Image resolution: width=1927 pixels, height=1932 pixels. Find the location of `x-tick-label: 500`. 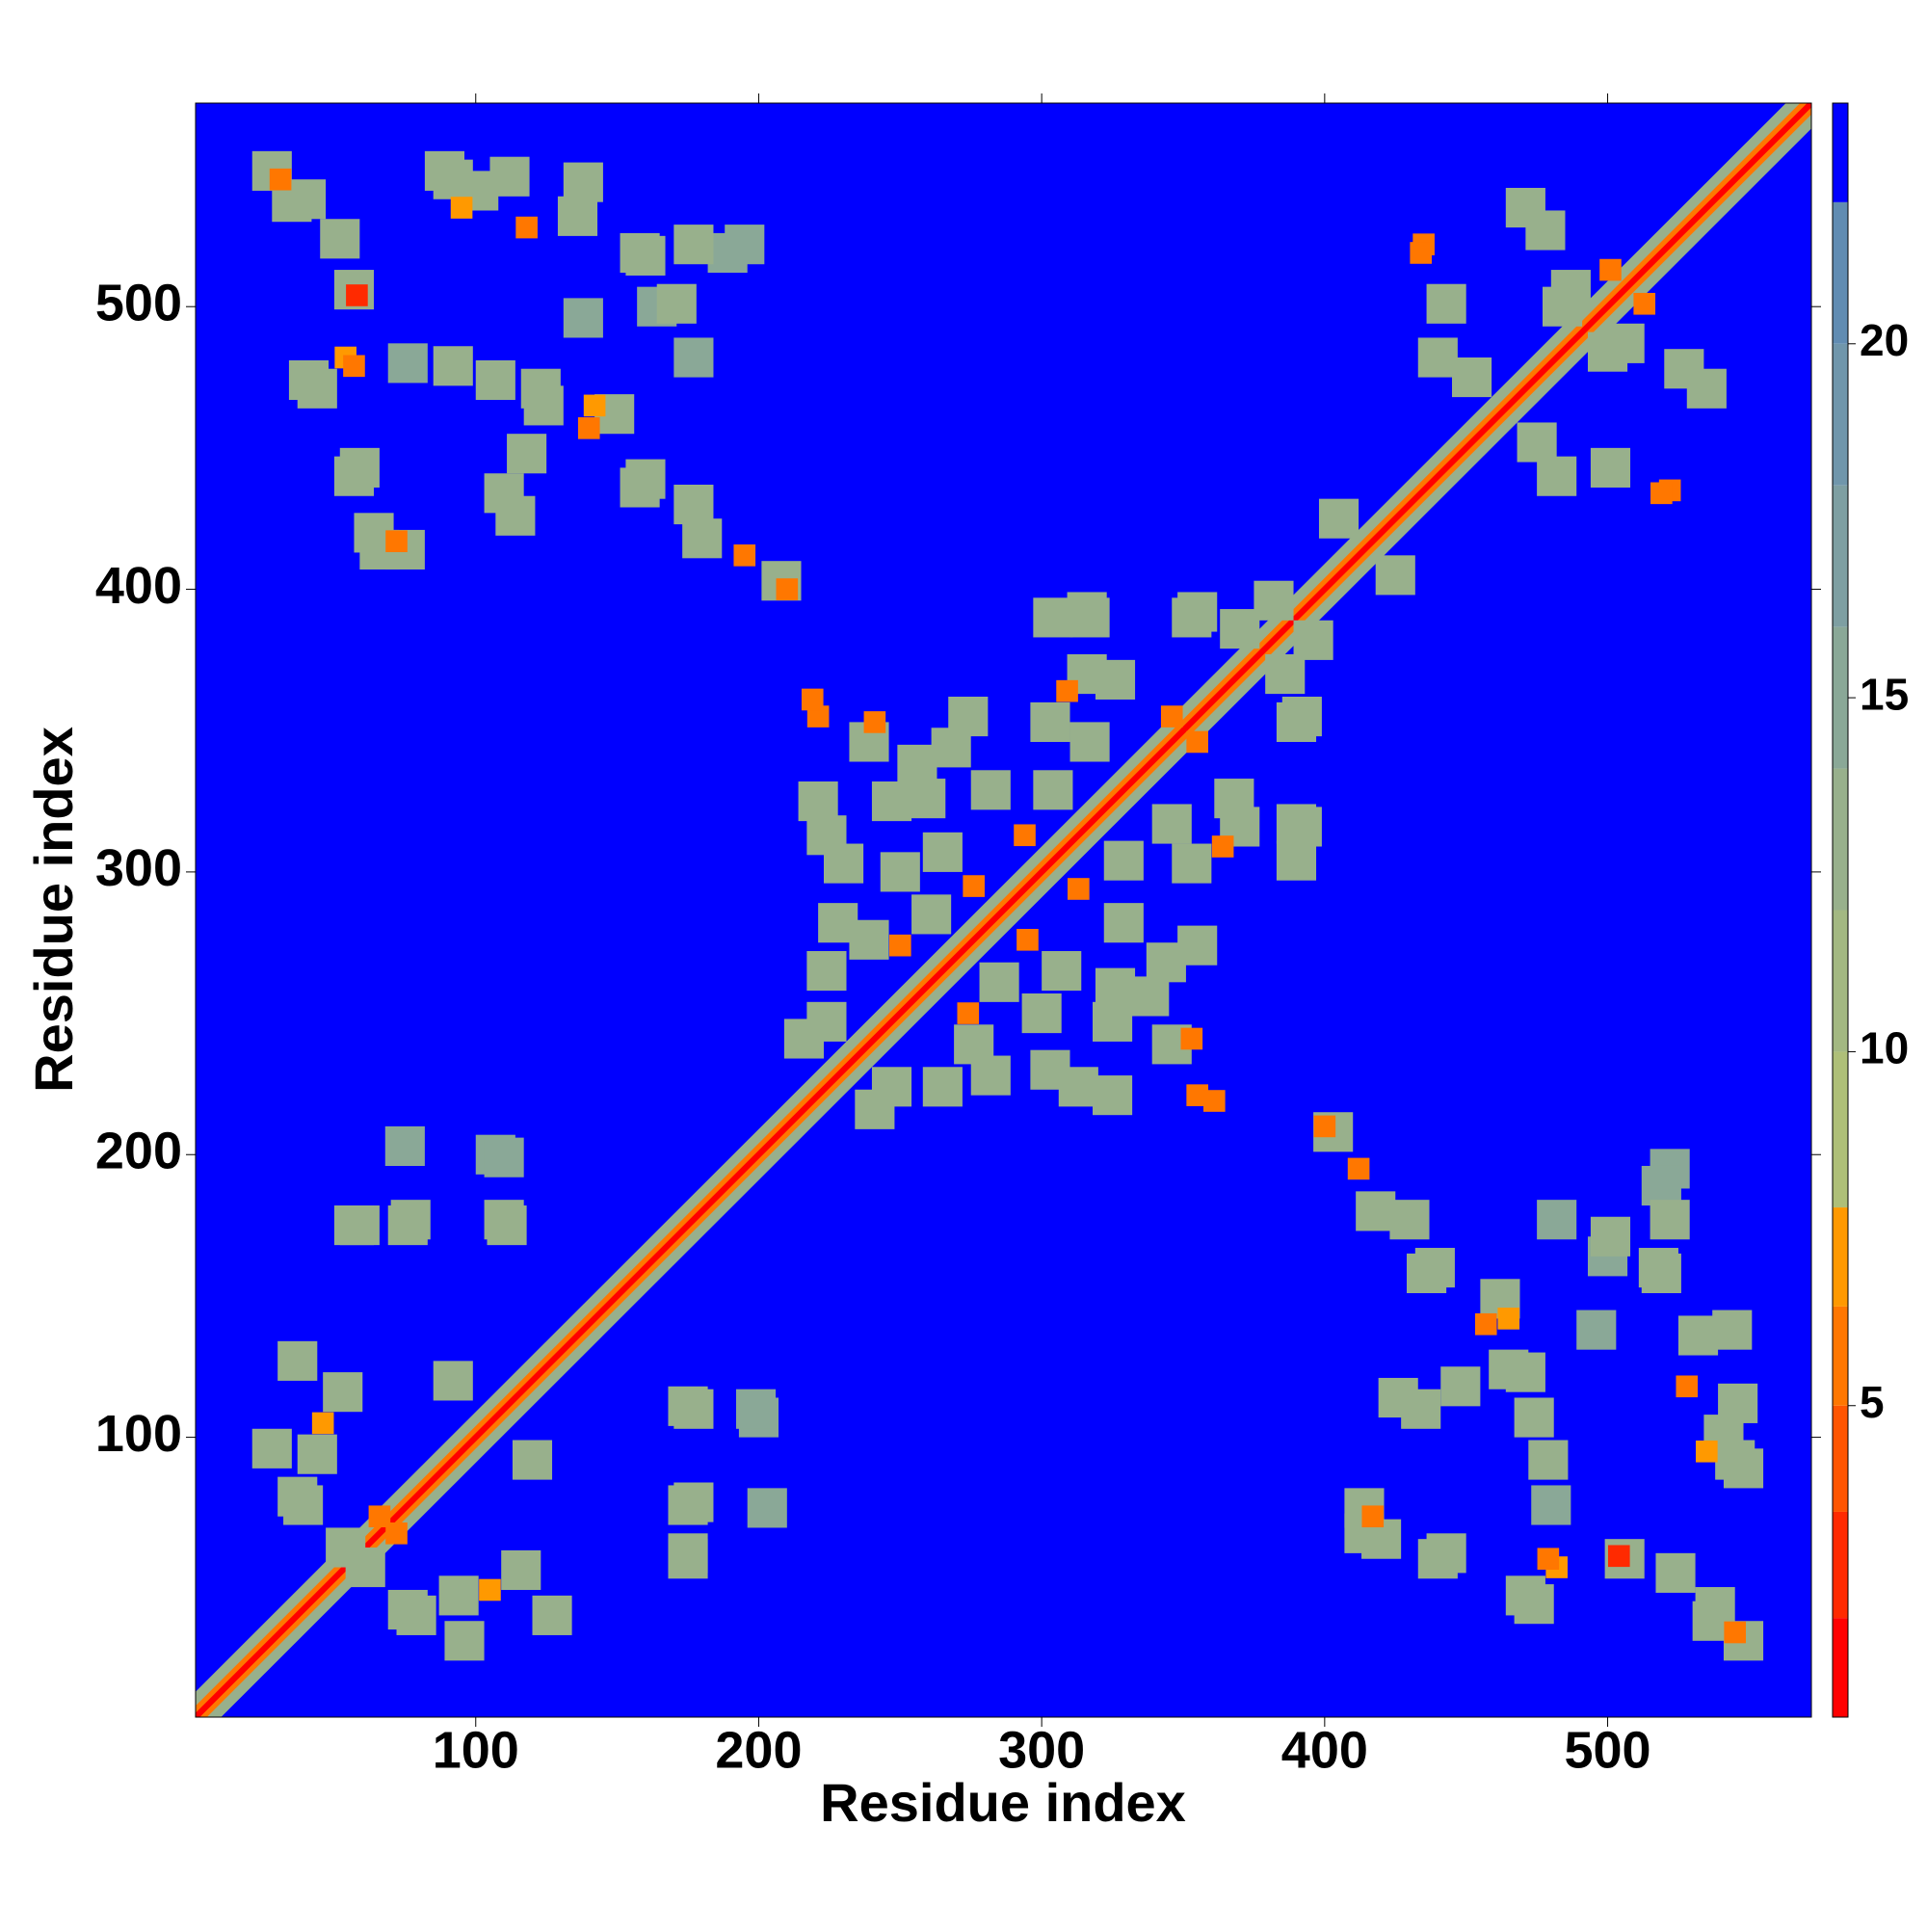

x-tick-label: 500 is located at coordinates (1607, 1750).